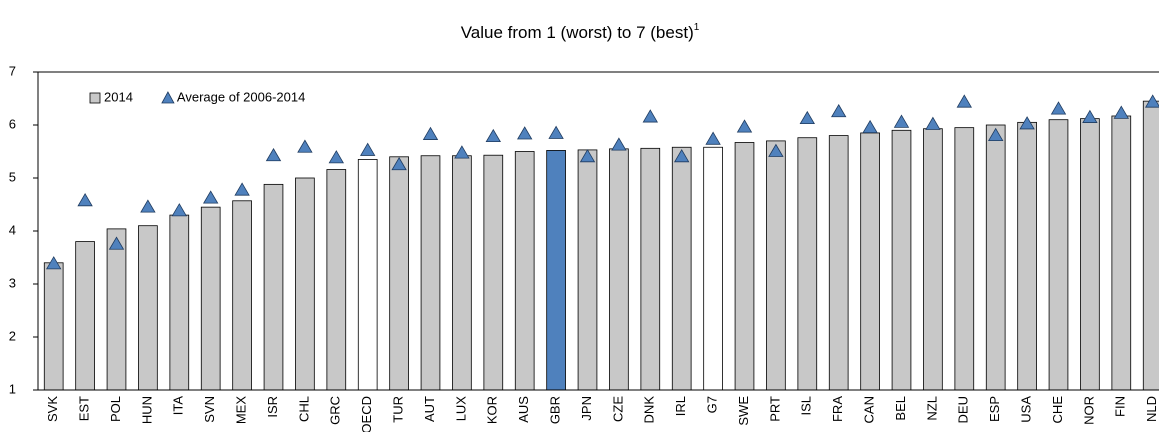 The height and width of the screenshot is (432, 1159). I want to click on x-tick-label: FRA, so click(837, 409).